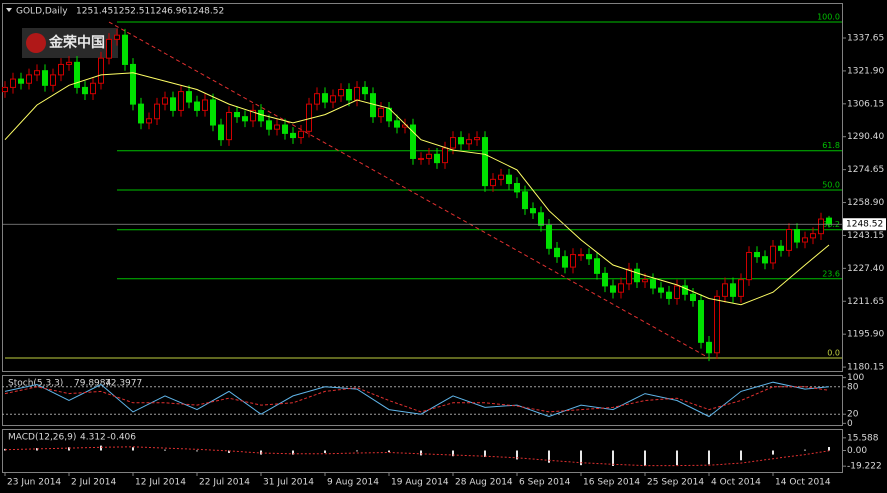  What do you see at coordinates (855, 378) in the screenshot?
I see `y-tick-label: 100` at bounding box center [855, 378].